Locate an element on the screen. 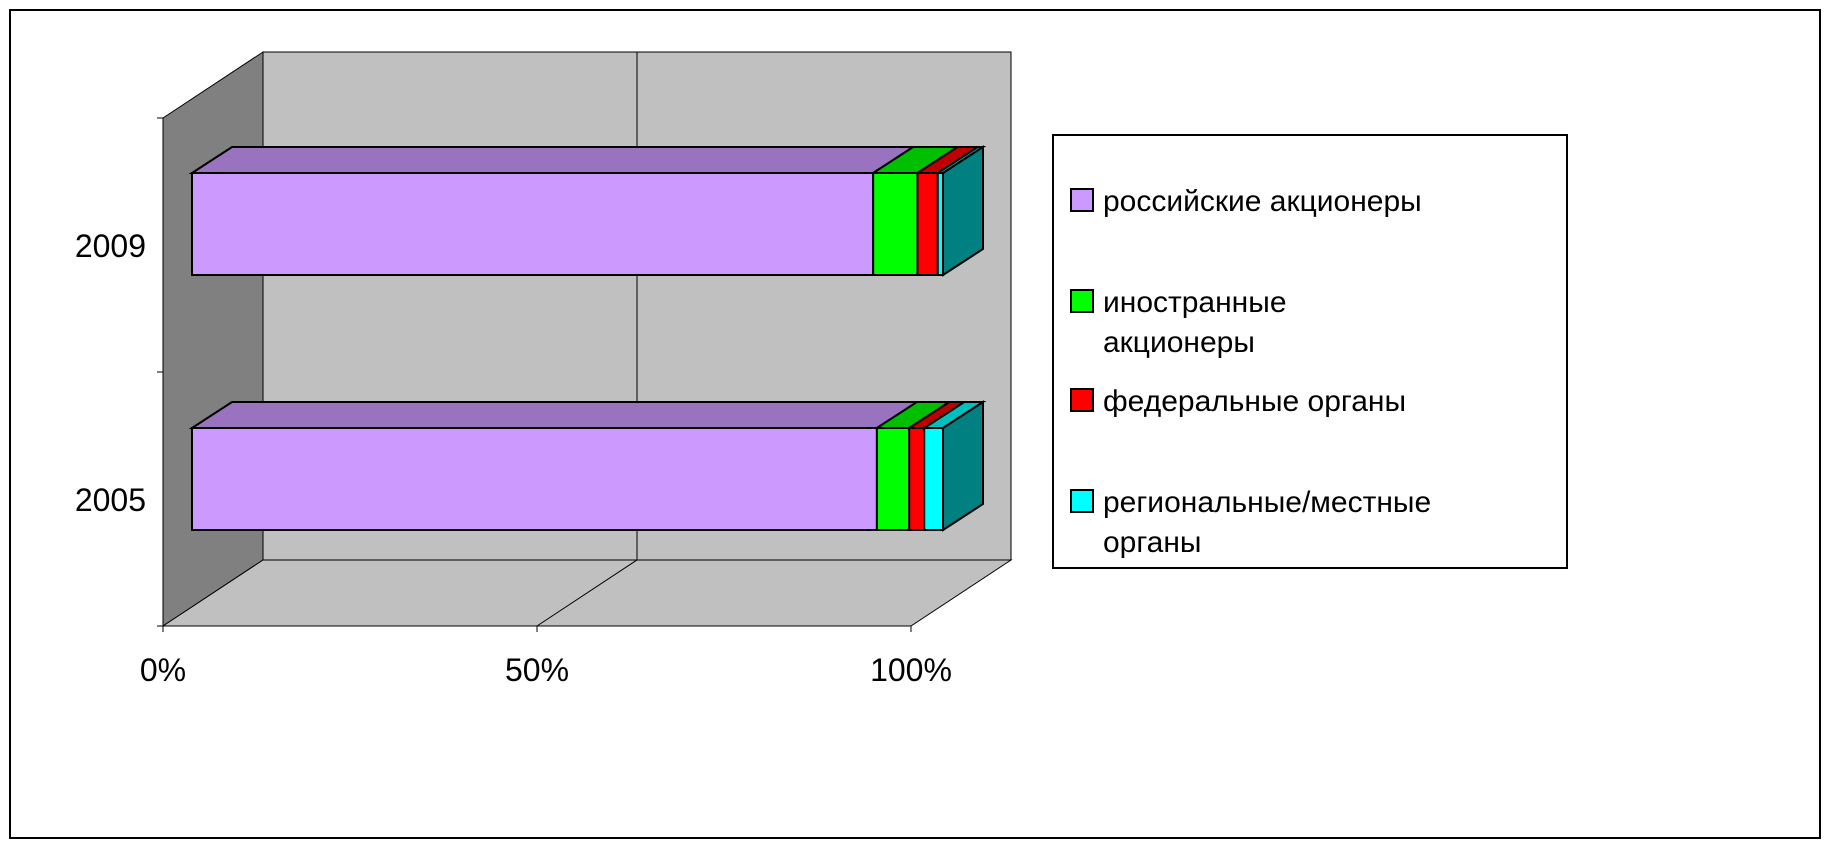 This screenshot has height=846, width=1830. legend-box is located at coordinates (1310, 351).